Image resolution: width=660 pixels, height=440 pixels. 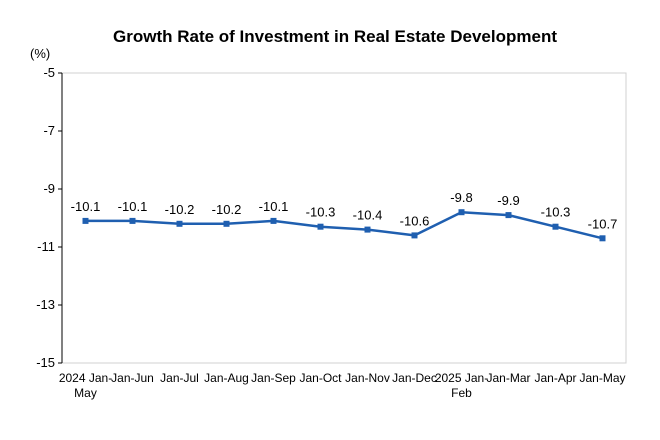 What do you see at coordinates (415, 220) in the screenshot?
I see `data-label: -10.6` at bounding box center [415, 220].